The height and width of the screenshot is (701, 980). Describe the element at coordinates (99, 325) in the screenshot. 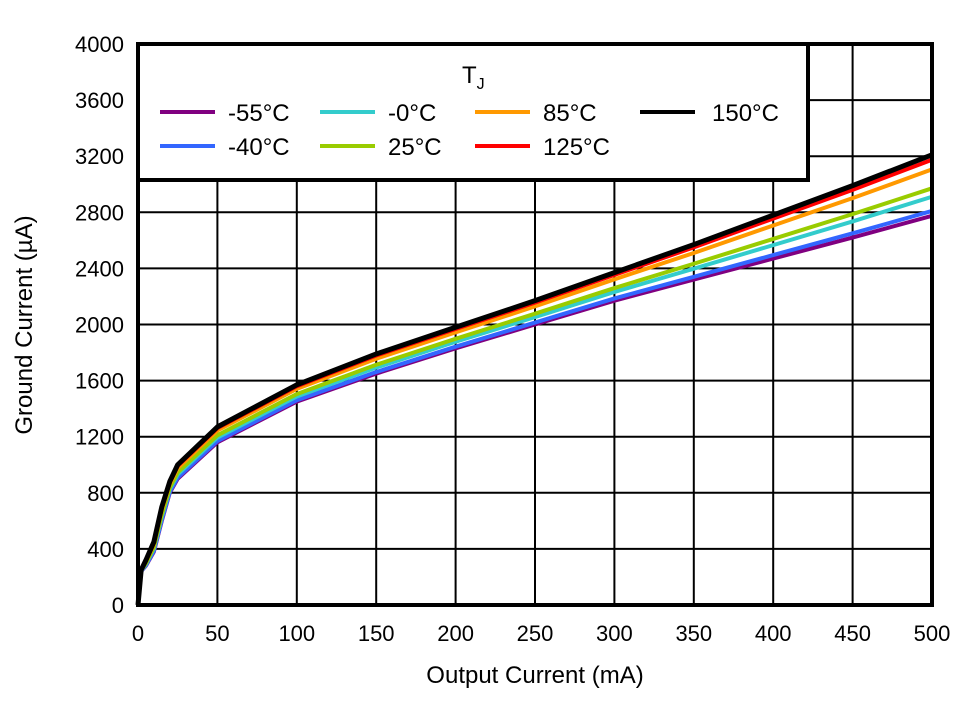

I see `y-tick-label: 2000` at that location.